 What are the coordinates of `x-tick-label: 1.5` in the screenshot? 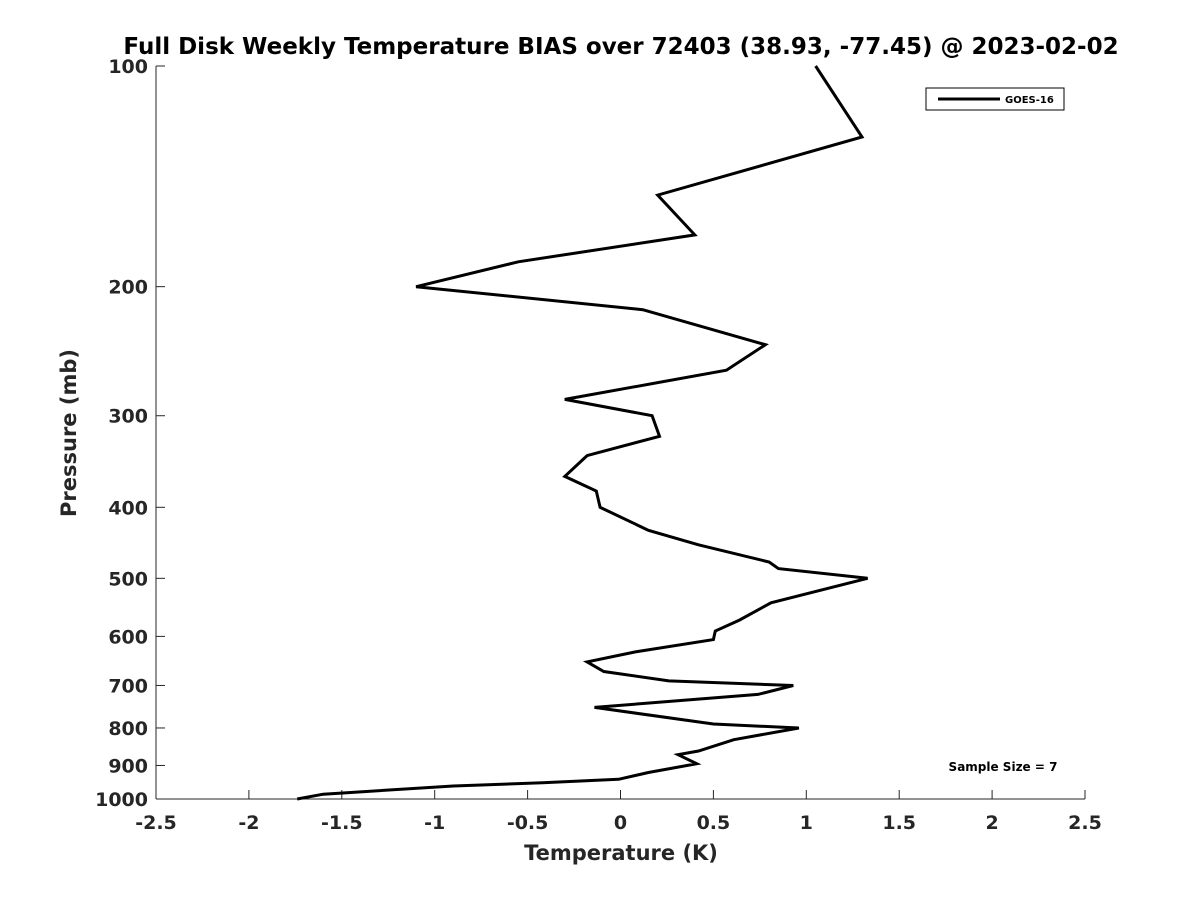 It's located at (899, 823).